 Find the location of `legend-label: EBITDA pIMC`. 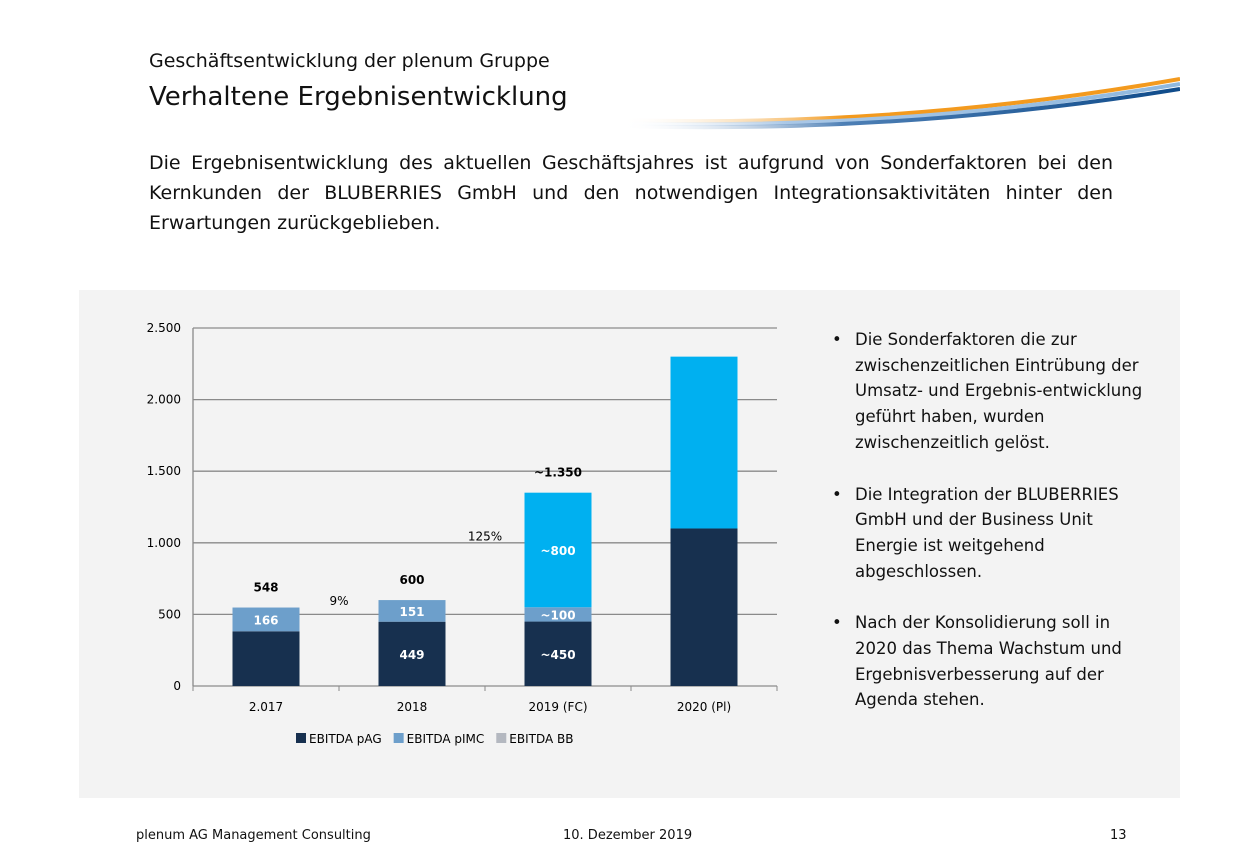

legend-label: EBITDA pIMC is located at coordinates (446, 739).